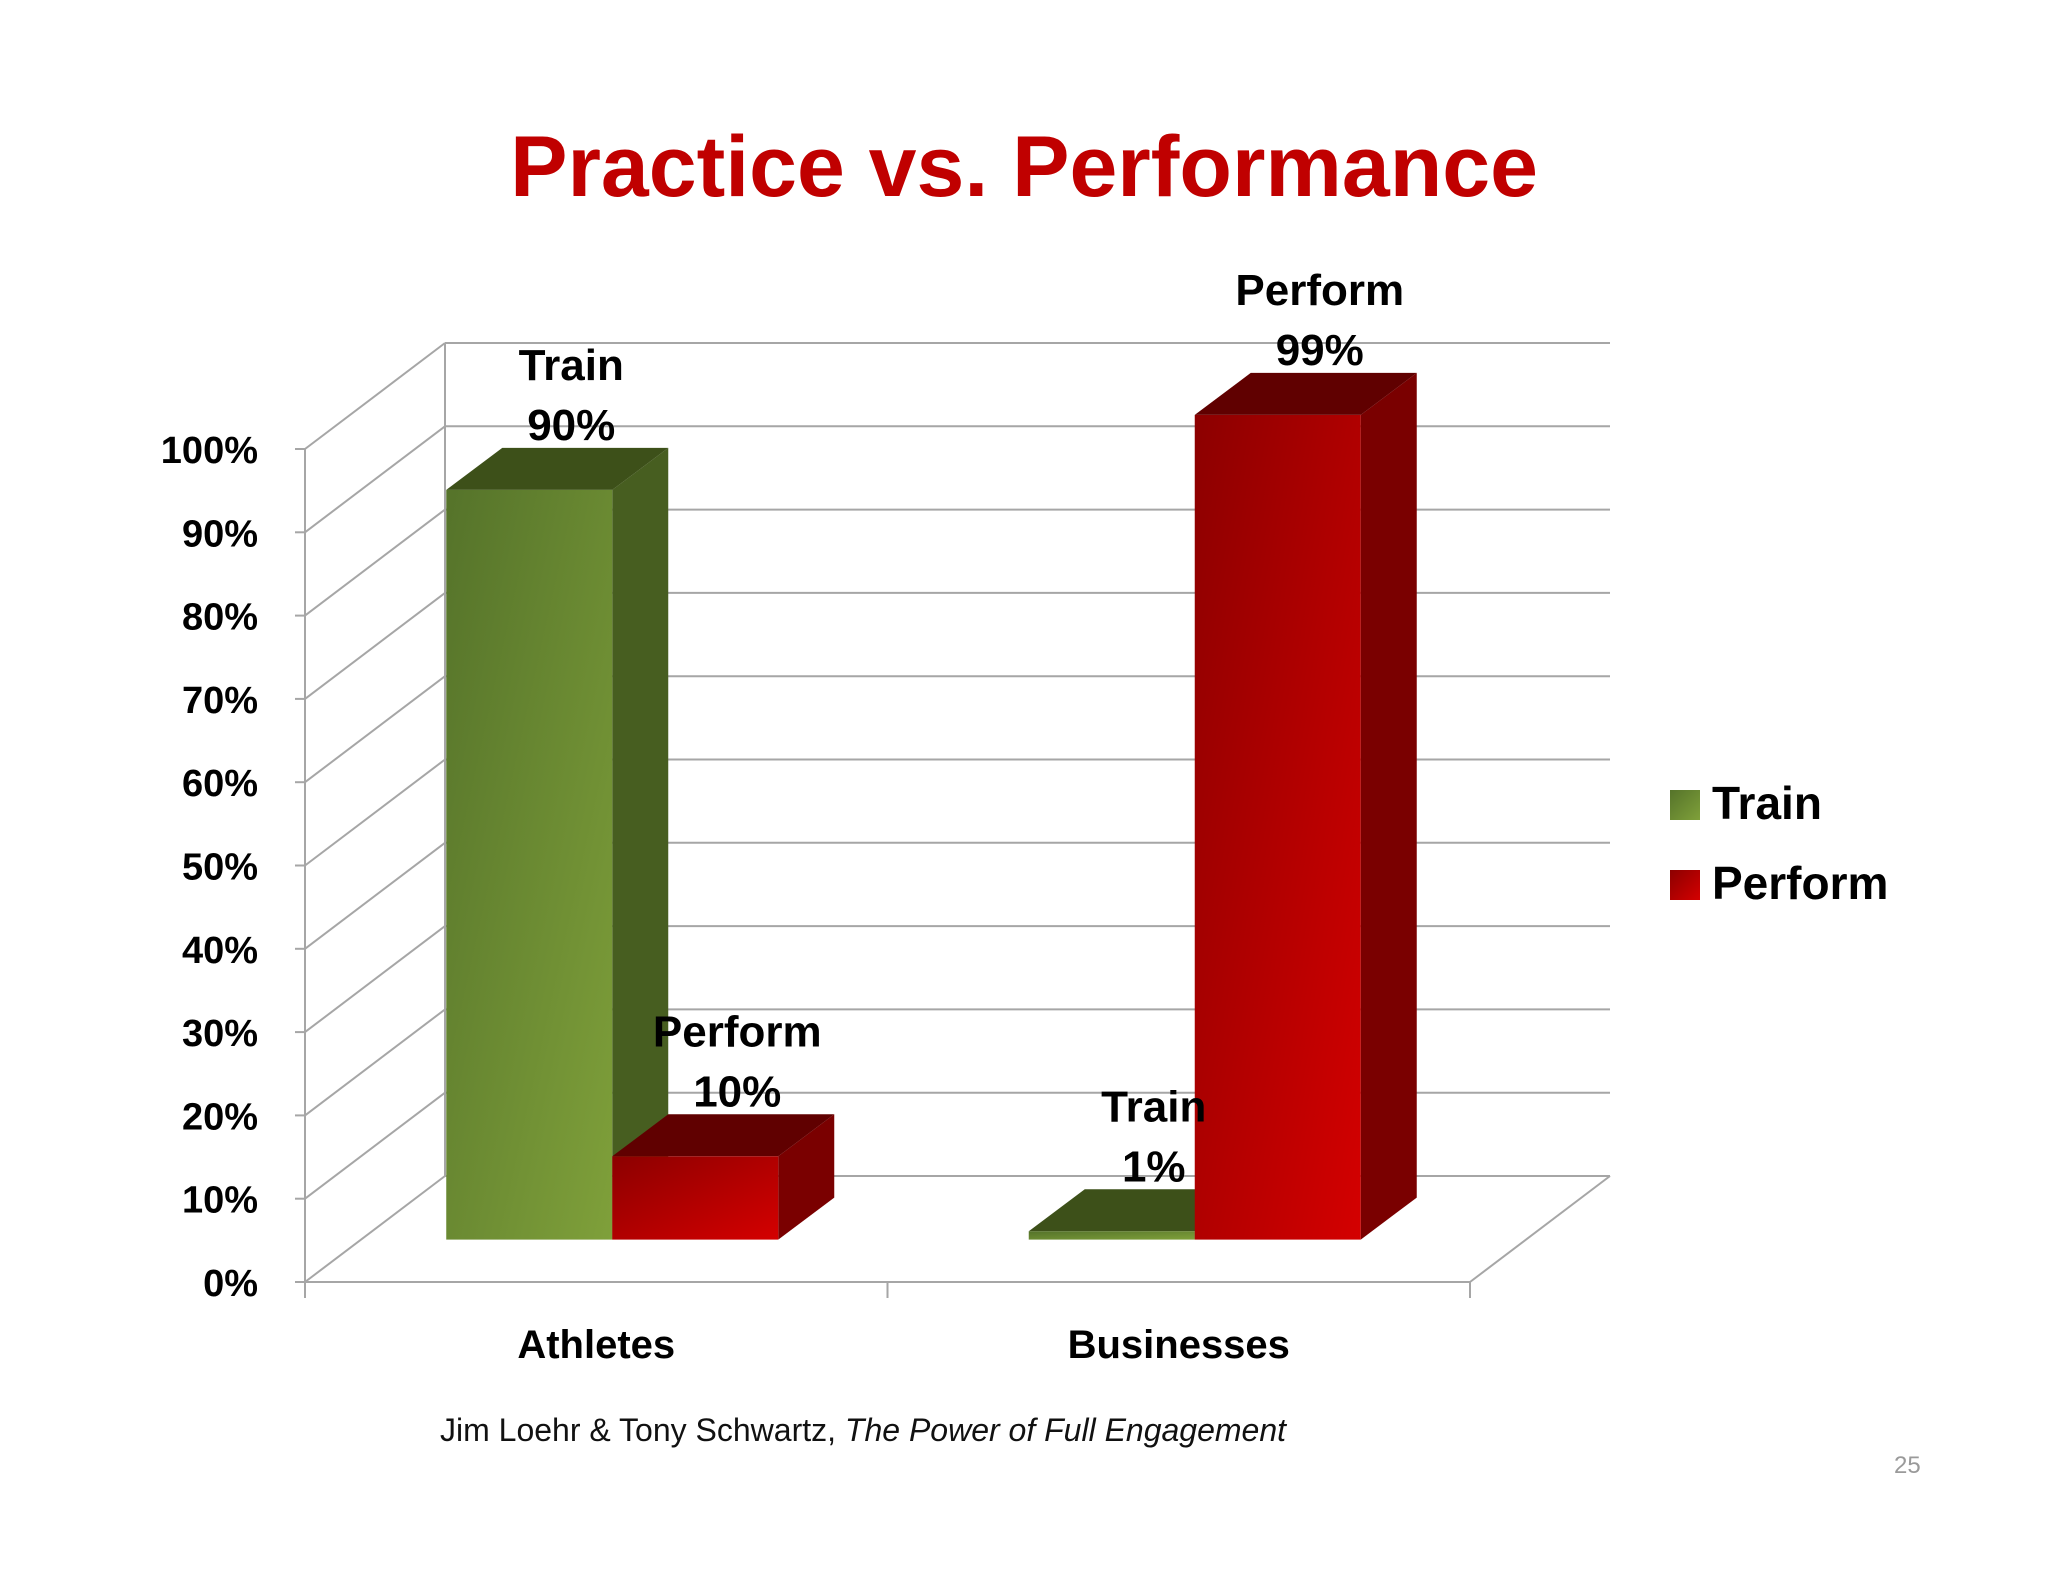 The width and height of the screenshot is (2048, 1582). Describe the element at coordinates (220, 1117) in the screenshot. I see `y-tick-label: 20%` at that location.